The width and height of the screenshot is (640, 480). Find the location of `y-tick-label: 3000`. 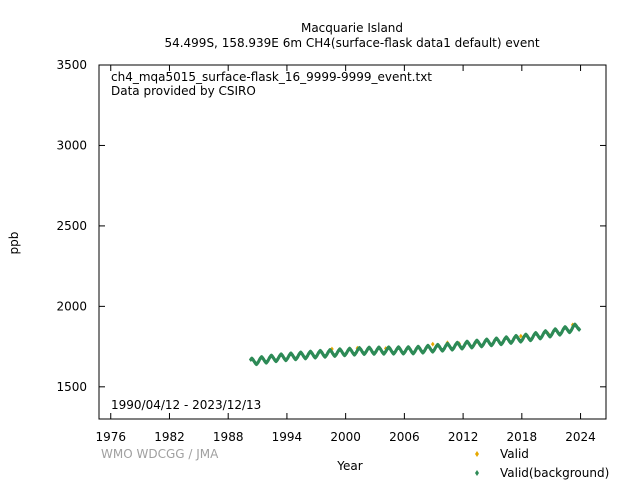

y-tick-label: 3000 is located at coordinates (71, 145).